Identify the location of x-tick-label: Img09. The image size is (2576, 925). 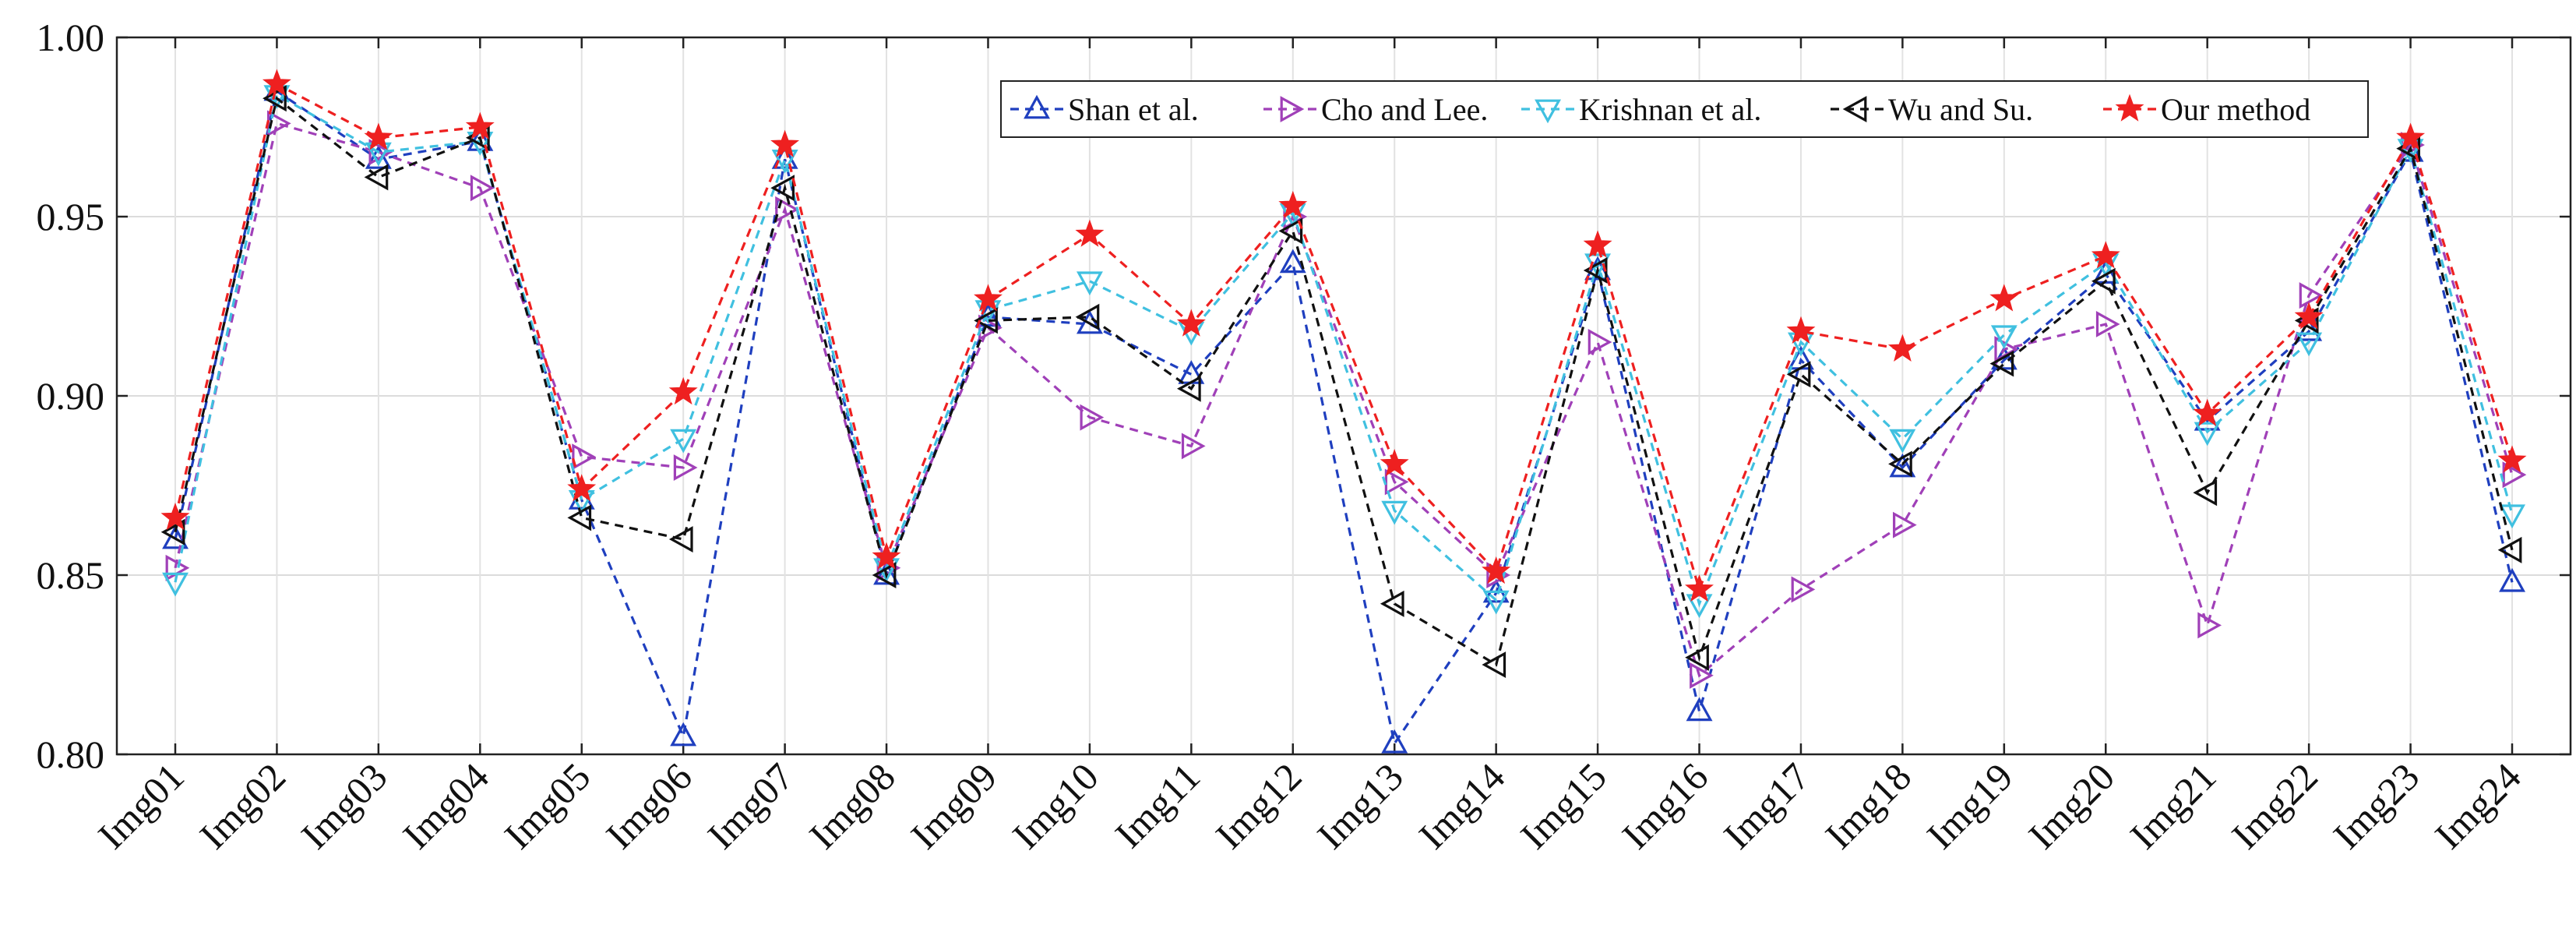
(953, 806).